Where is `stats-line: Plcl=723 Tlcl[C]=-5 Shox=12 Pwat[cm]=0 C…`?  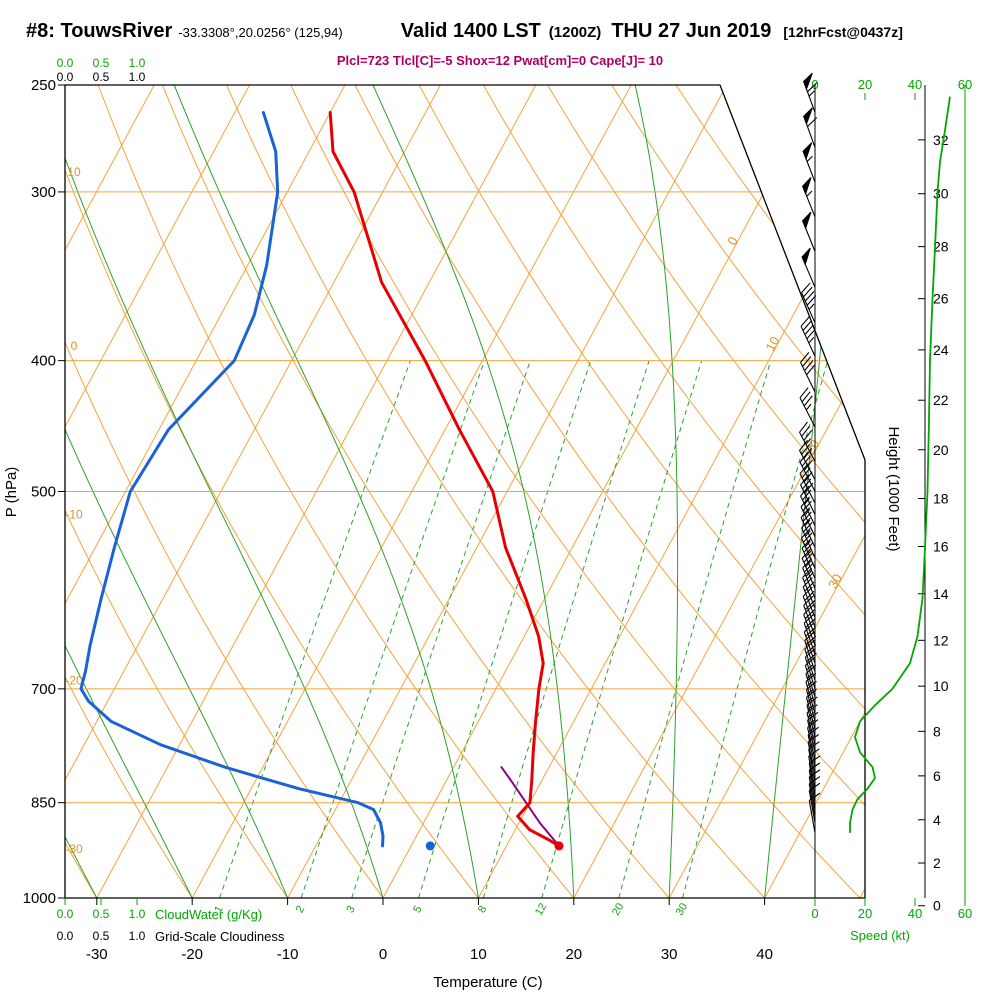
stats-line: Plcl=723 Tlcl[C]=-5 Shox=12 Pwat[cm]=0 C… is located at coordinates (500, 60).